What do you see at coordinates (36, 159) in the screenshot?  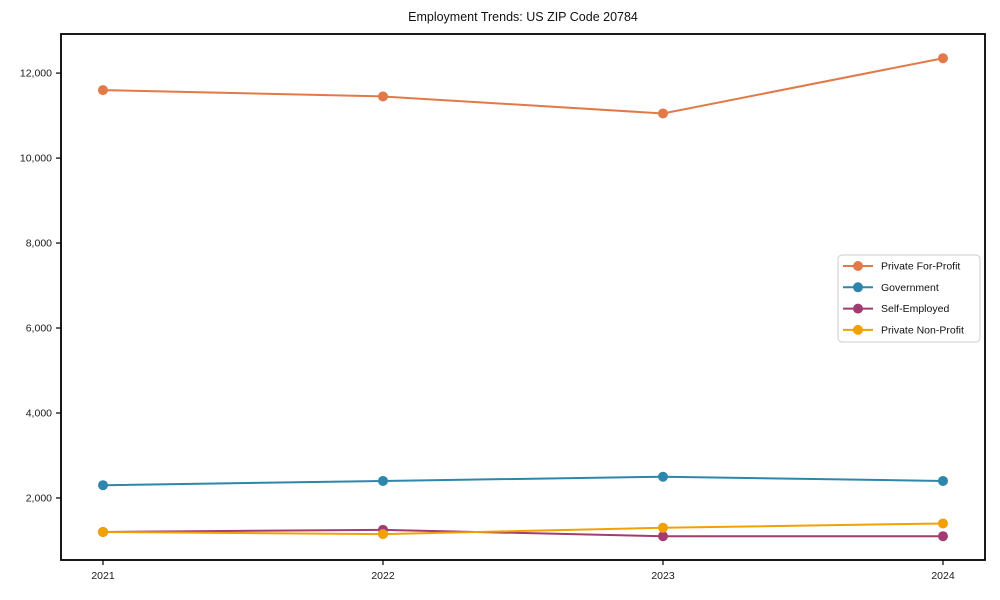 I see `y-tick-label: 10,000` at bounding box center [36, 159].